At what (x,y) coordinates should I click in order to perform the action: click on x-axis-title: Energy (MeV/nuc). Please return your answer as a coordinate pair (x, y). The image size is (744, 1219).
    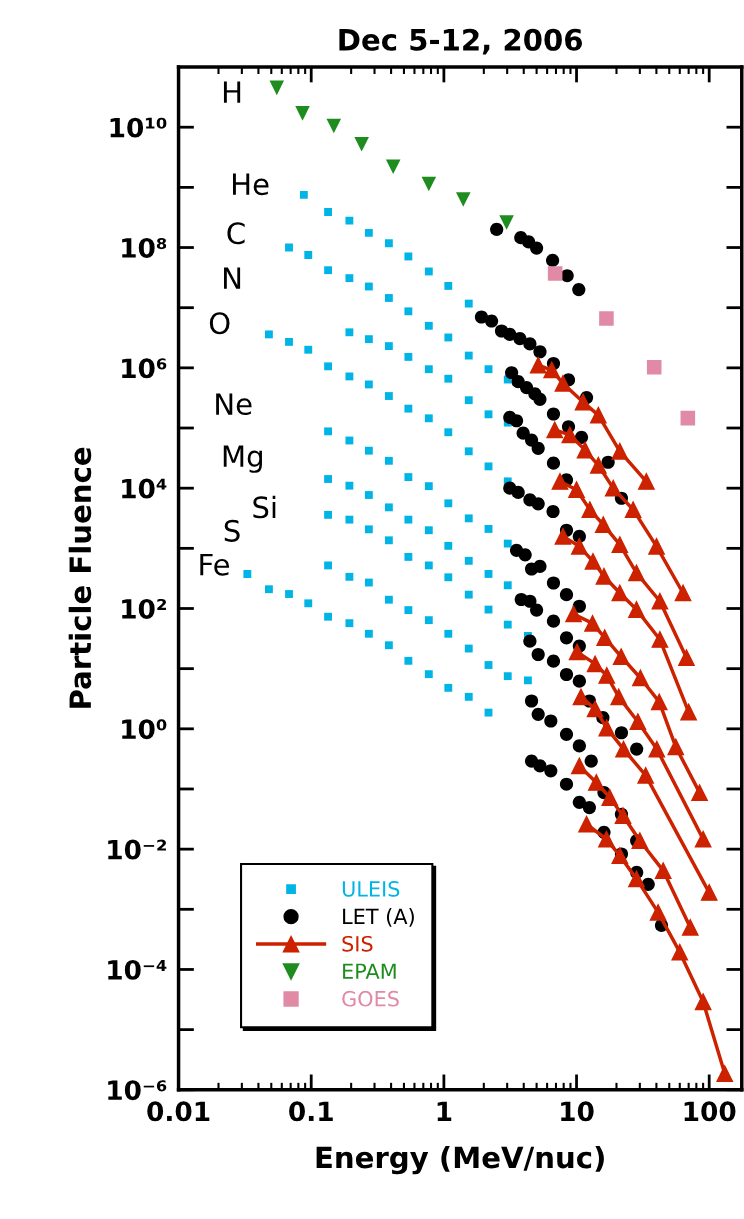
    Looking at the image, I should click on (460, 1160).